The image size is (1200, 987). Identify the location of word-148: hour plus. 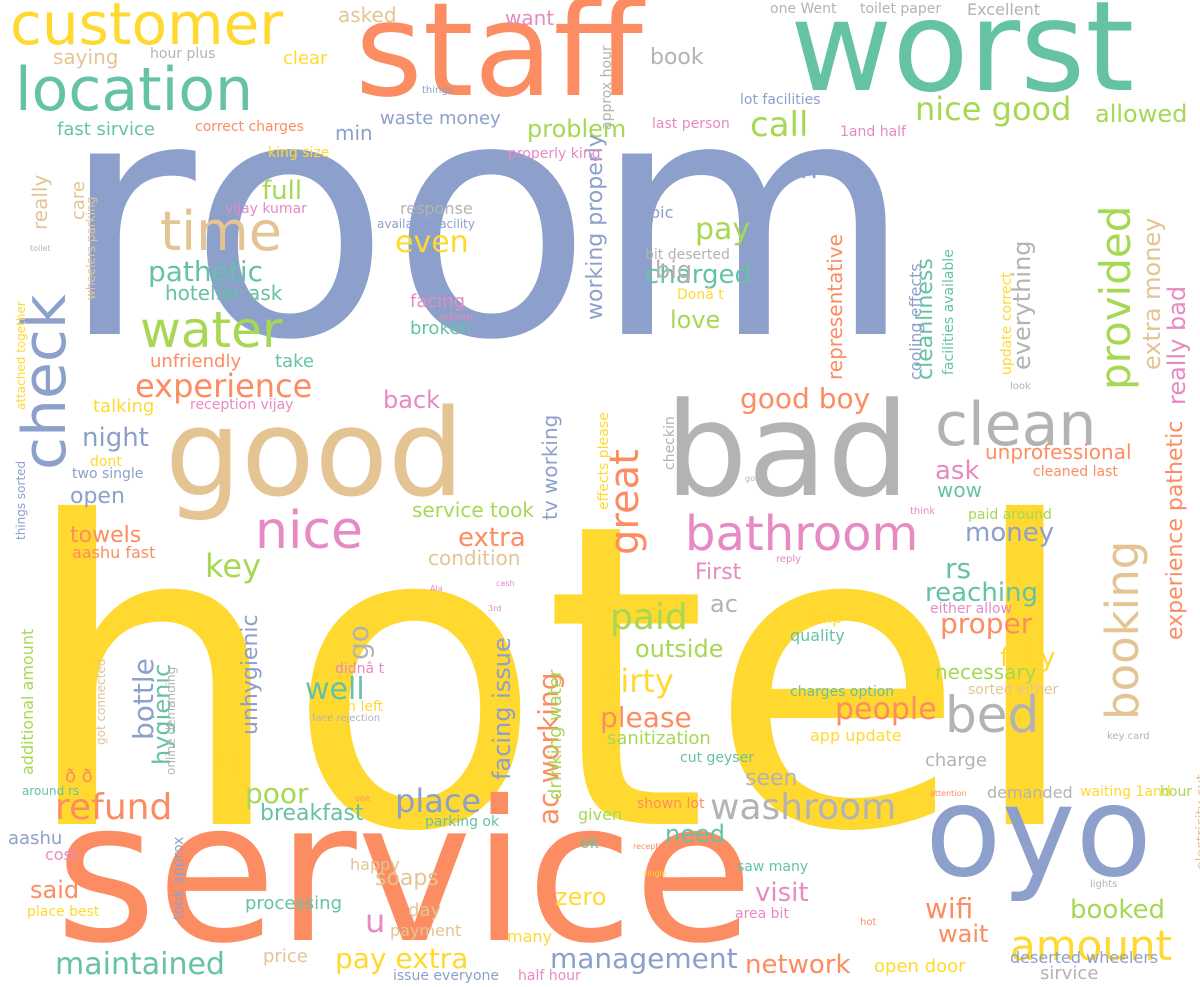
(183, 54).